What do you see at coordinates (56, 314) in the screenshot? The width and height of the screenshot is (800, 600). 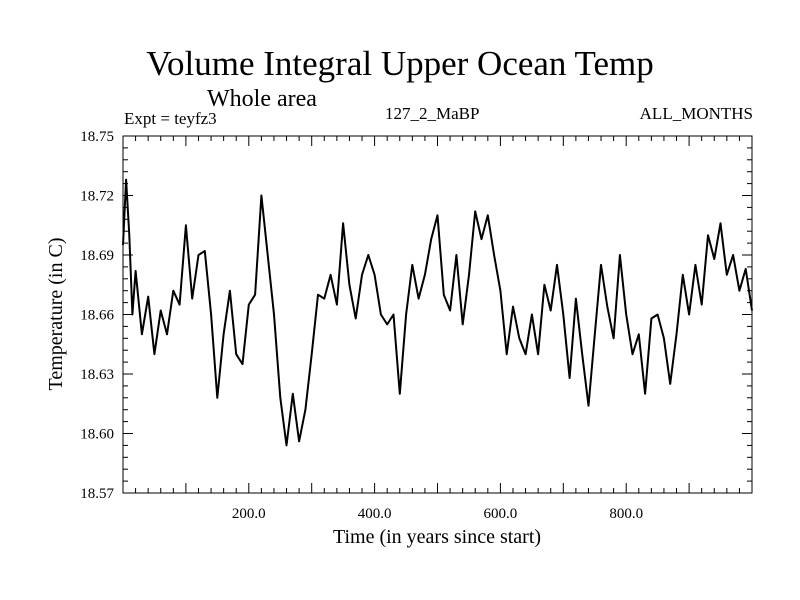 I see `y-axis-title: Temperature (in C)` at bounding box center [56, 314].